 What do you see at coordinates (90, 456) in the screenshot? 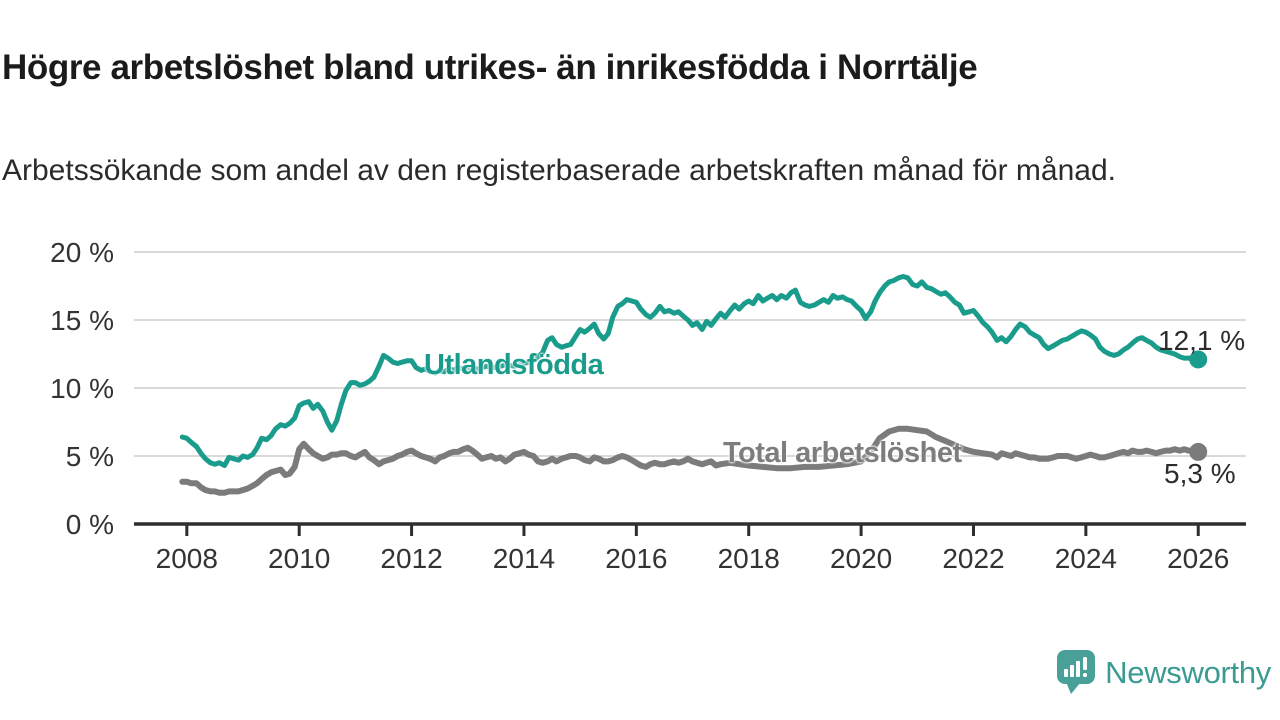
I see `y-axis-tick-label: 5 %` at bounding box center [90, 456].